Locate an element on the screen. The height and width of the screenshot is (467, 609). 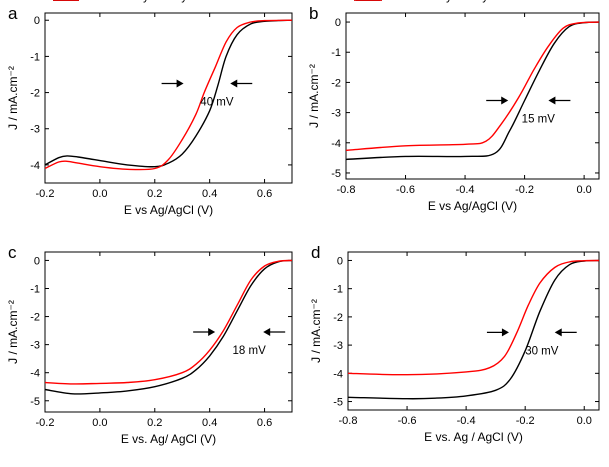
annotation-text: 18 mV is located at coordinates (250, 351).